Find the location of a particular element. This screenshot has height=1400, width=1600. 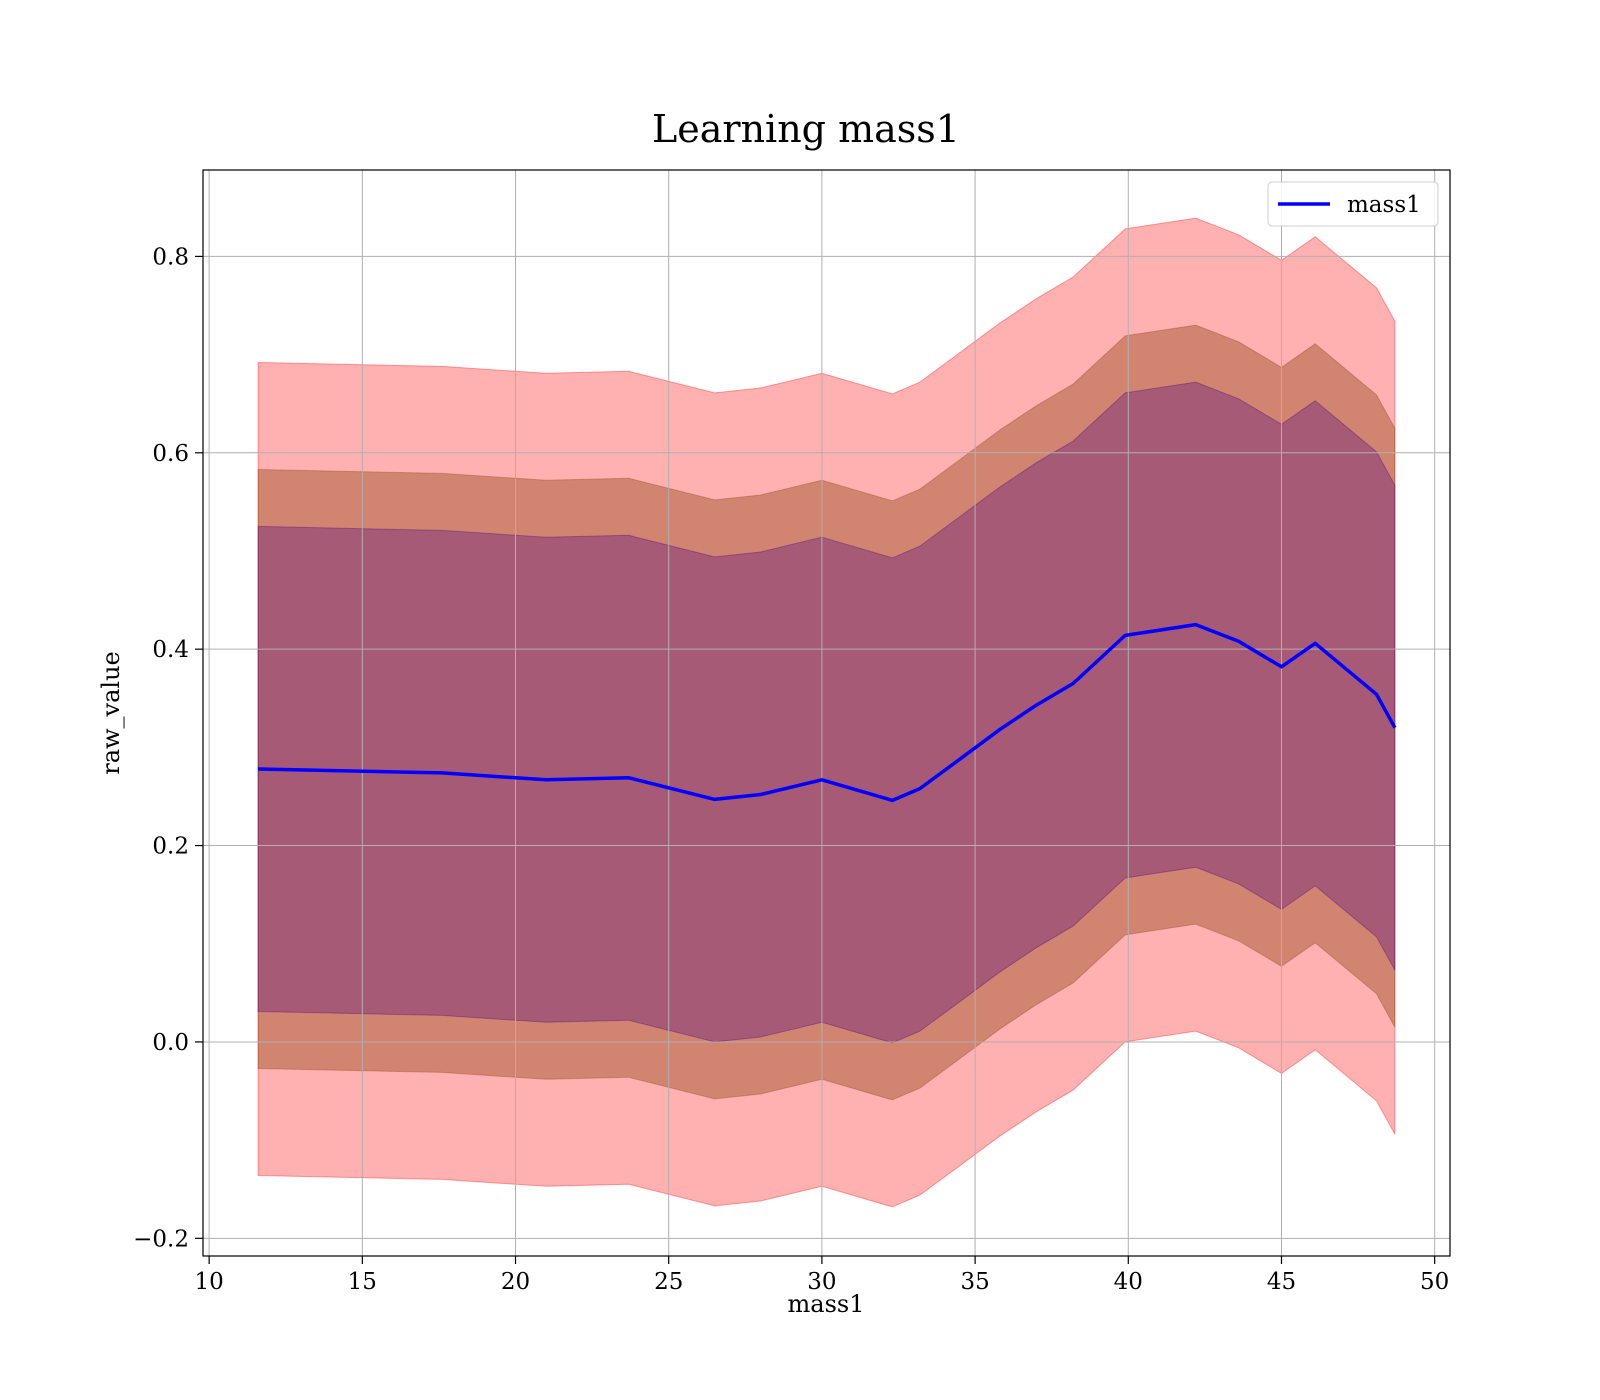

x-tick-label: 45 is located at coordinates (1281, 1282).